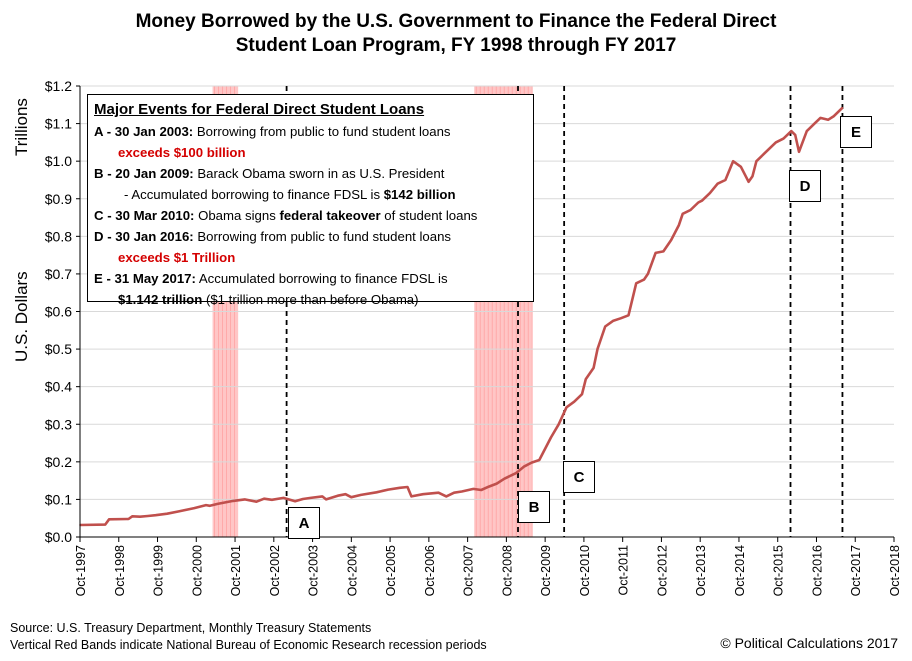 This screenshot has height=661, width=912. What do you see at coordinates (58, 499) in the screenshot?
I see `y-tick-label: $0.1` at bounding box center [58, 499].